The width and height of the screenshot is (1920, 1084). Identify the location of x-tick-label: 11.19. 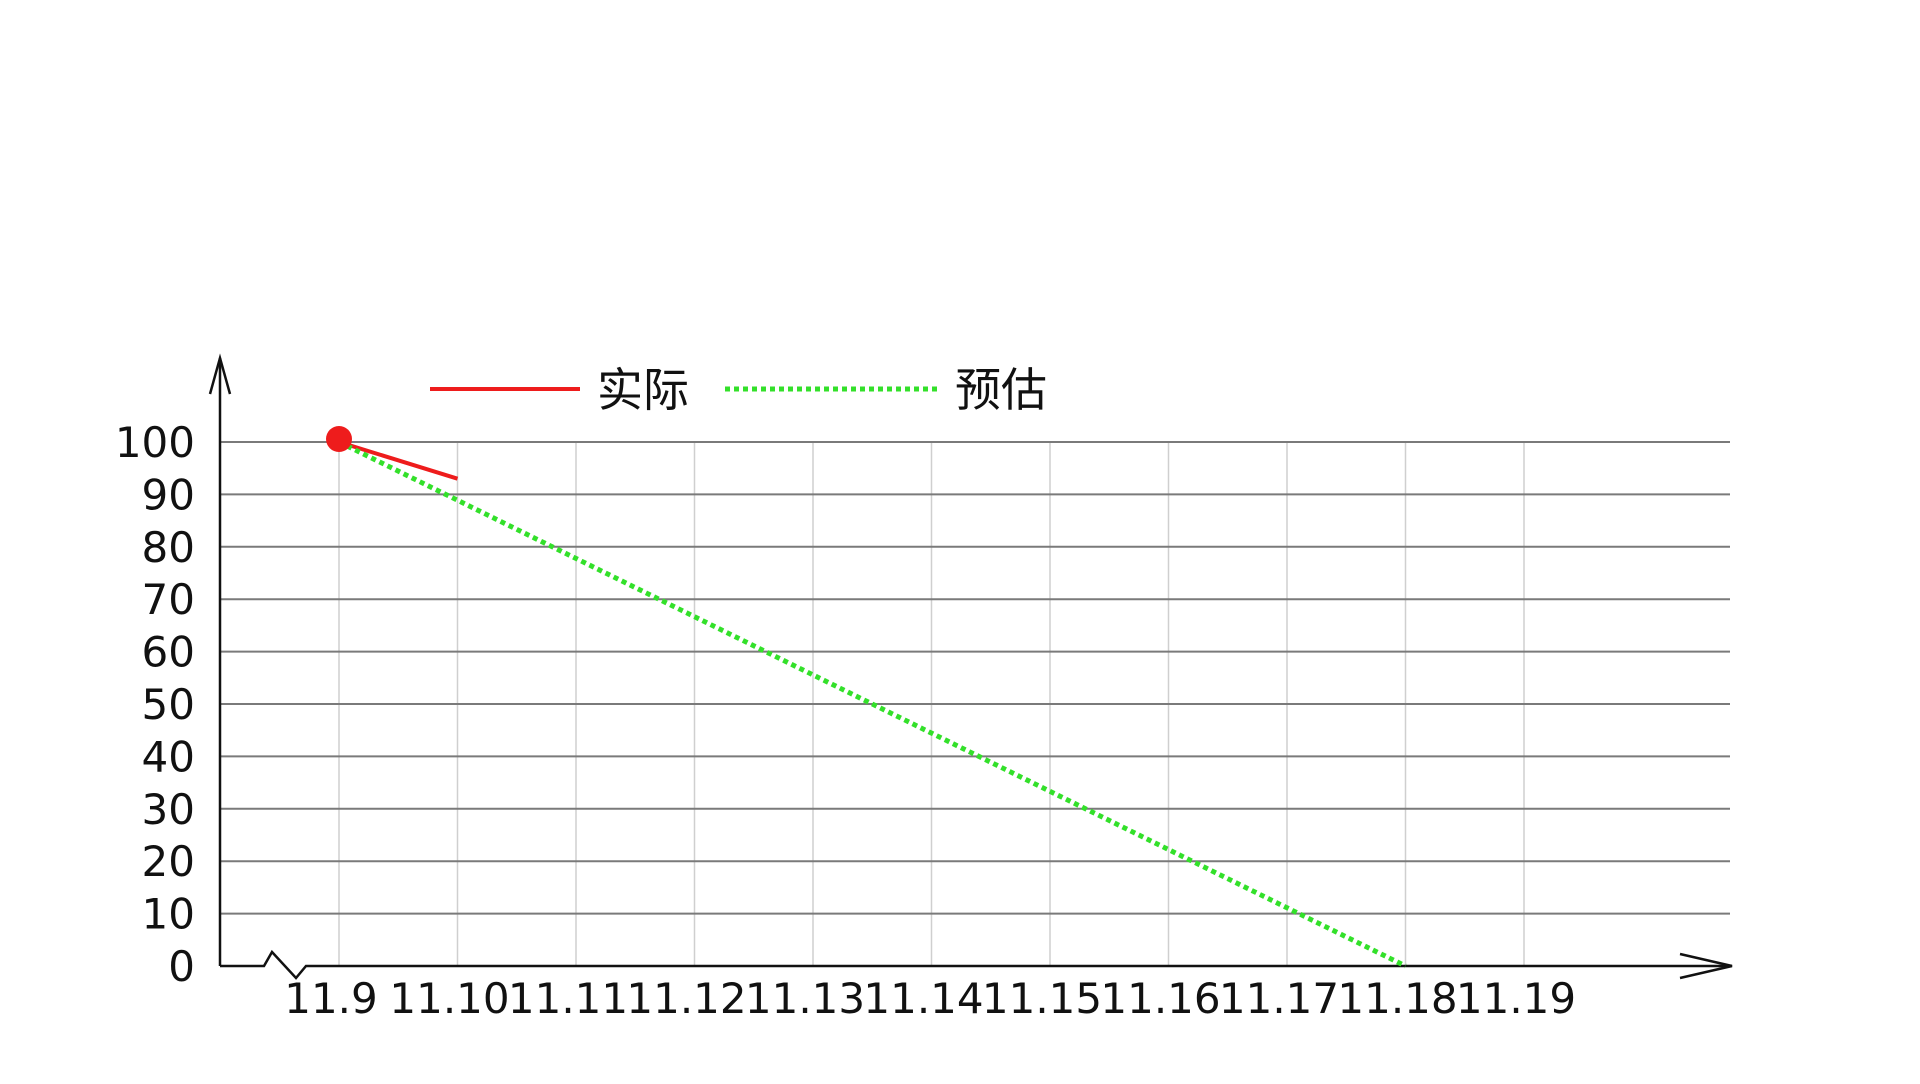
(1516, 998).